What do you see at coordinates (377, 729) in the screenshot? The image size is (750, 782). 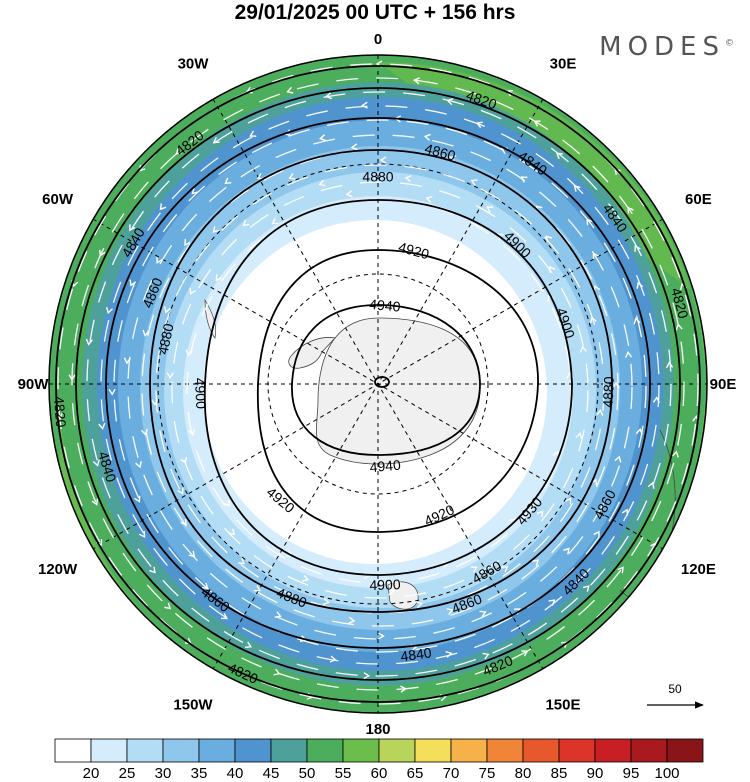 I see `longitude-label: 180` at bounding box center [377, 729].